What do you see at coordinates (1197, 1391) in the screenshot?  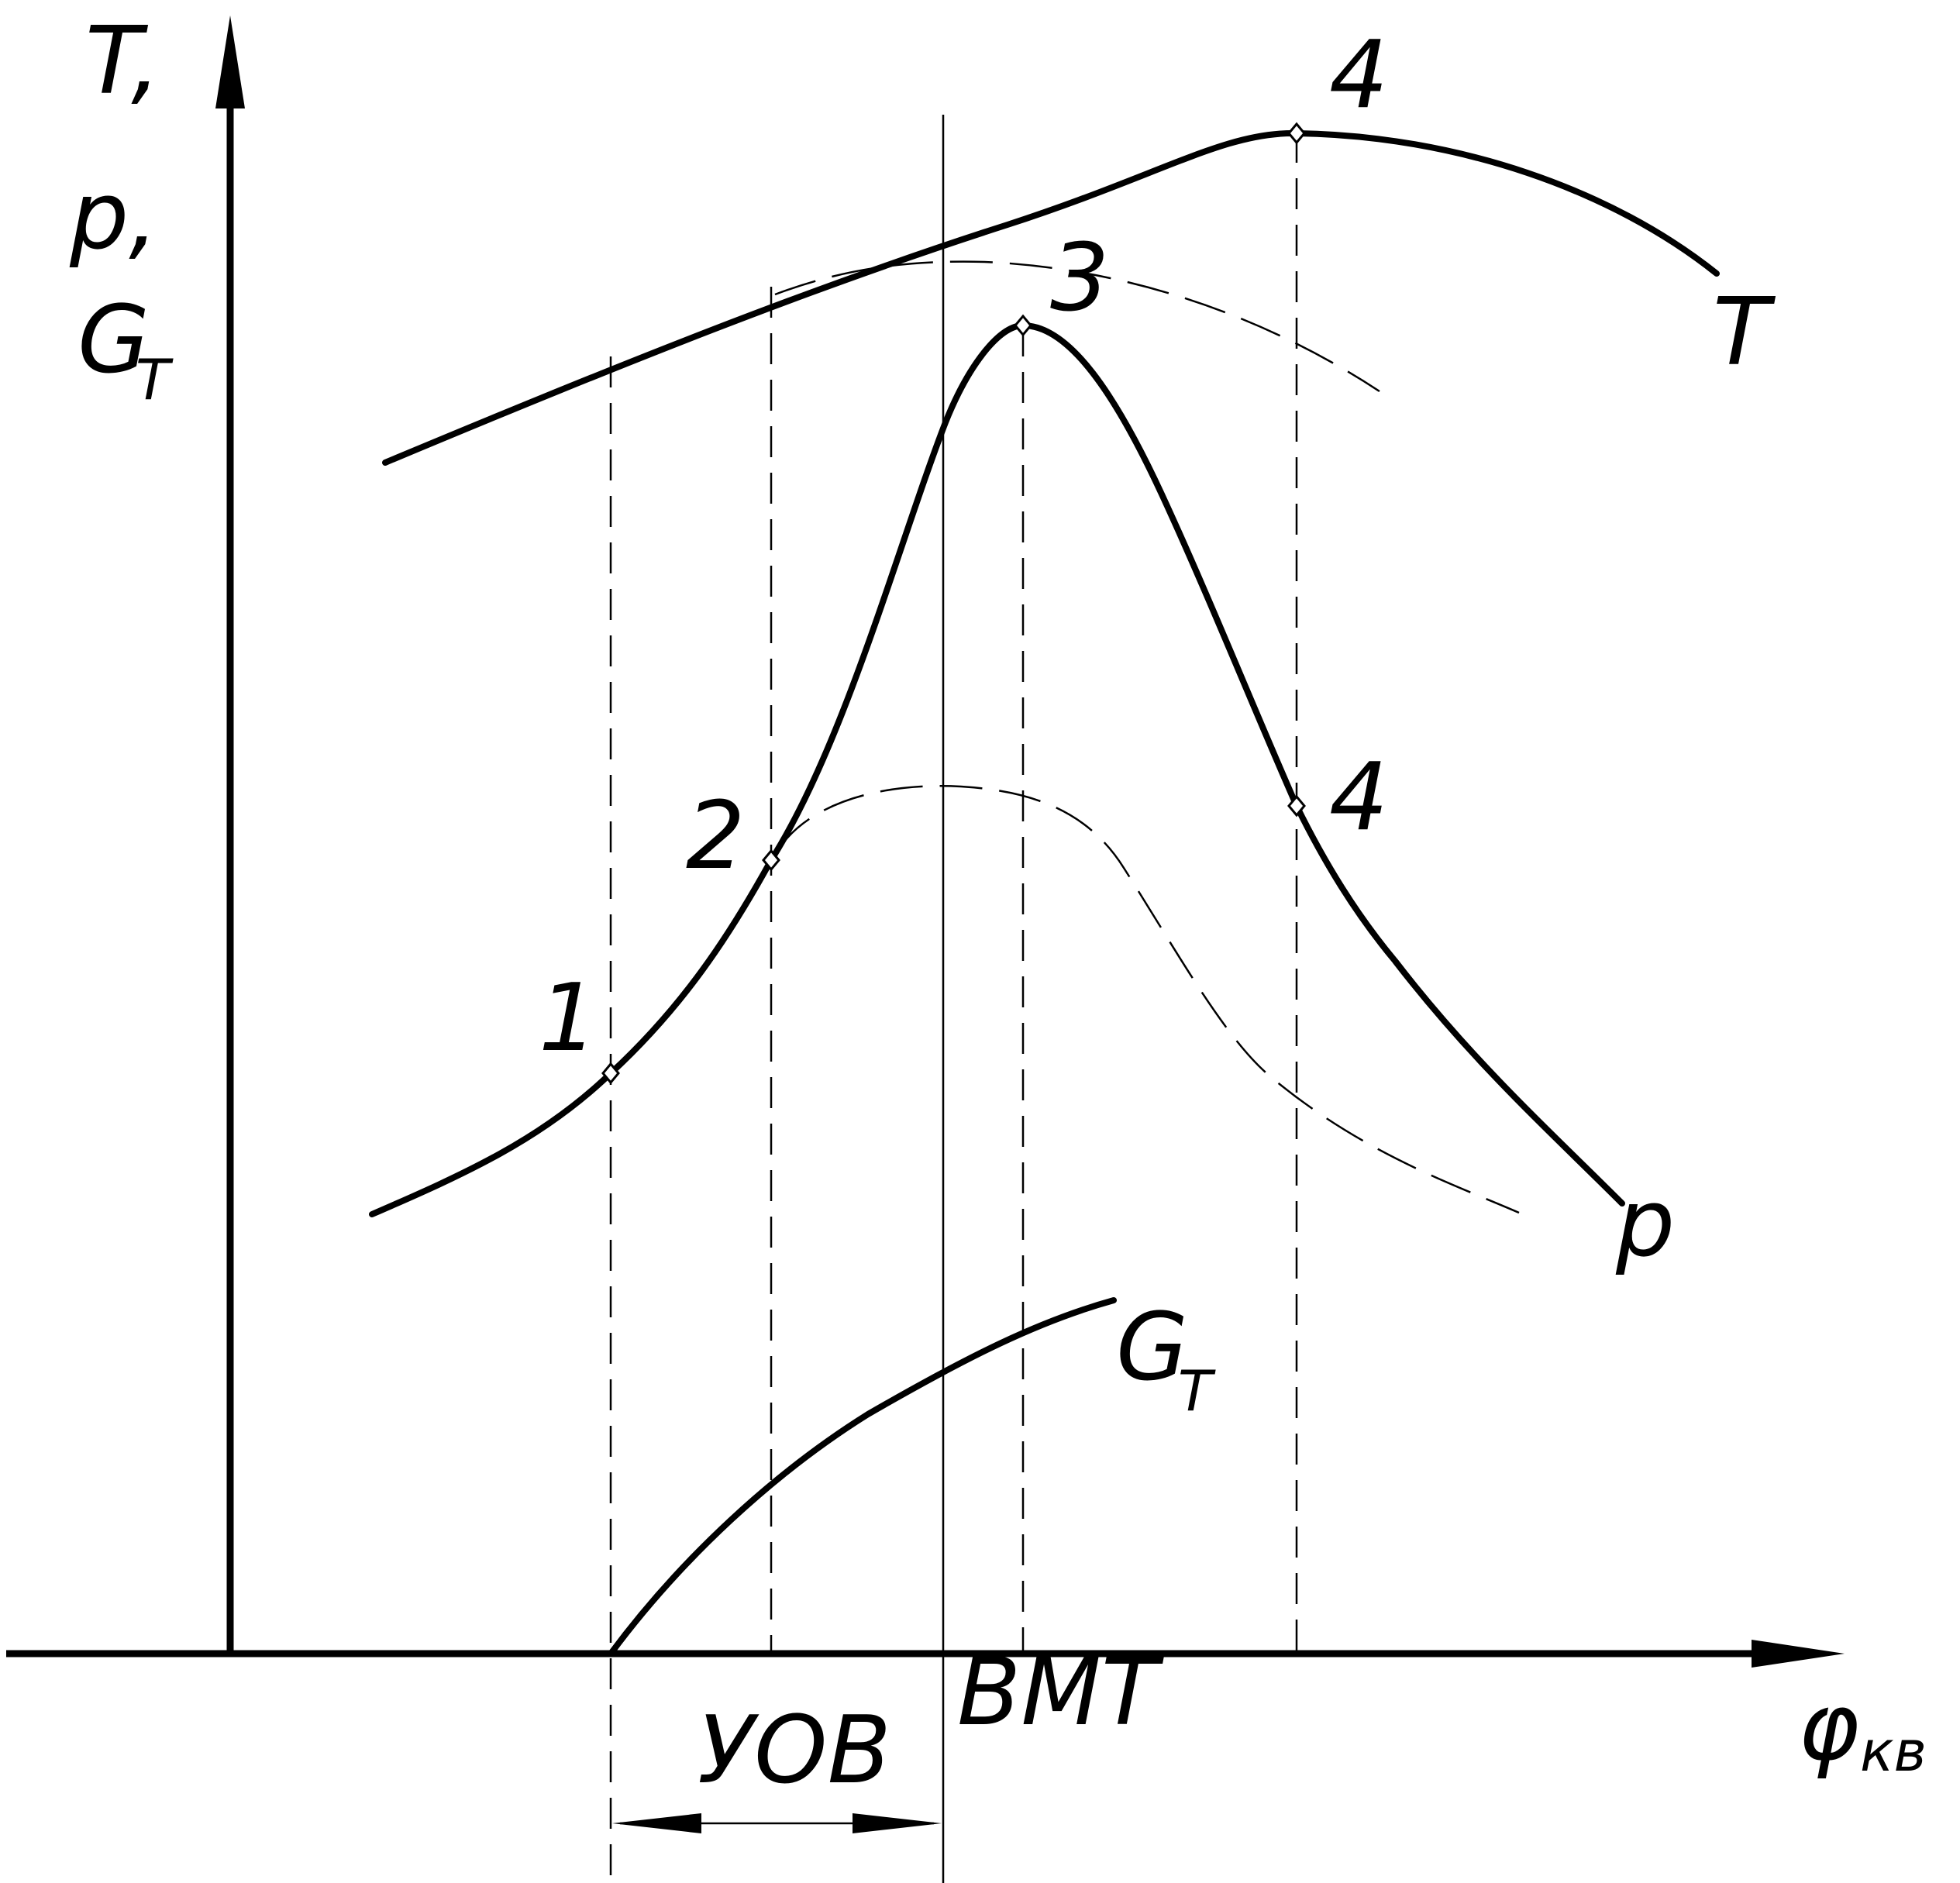 I see `fuel-supply-curve-label-sub: T` at bounding box center [1197, 1391].